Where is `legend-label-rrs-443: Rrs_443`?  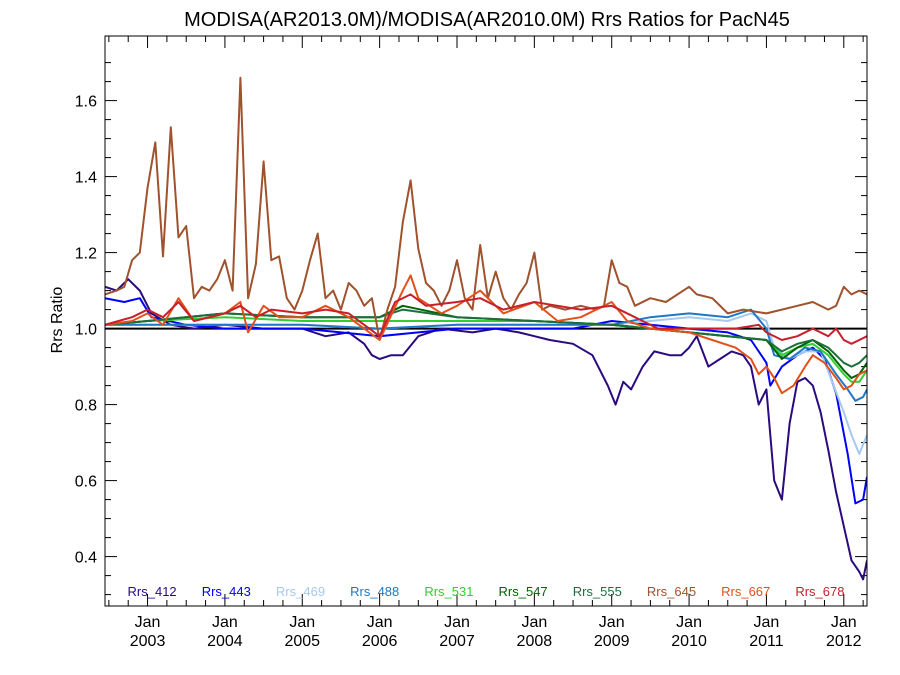
legend-label-rrs-443: Rrs_443 is located at coordinates (226, 591).